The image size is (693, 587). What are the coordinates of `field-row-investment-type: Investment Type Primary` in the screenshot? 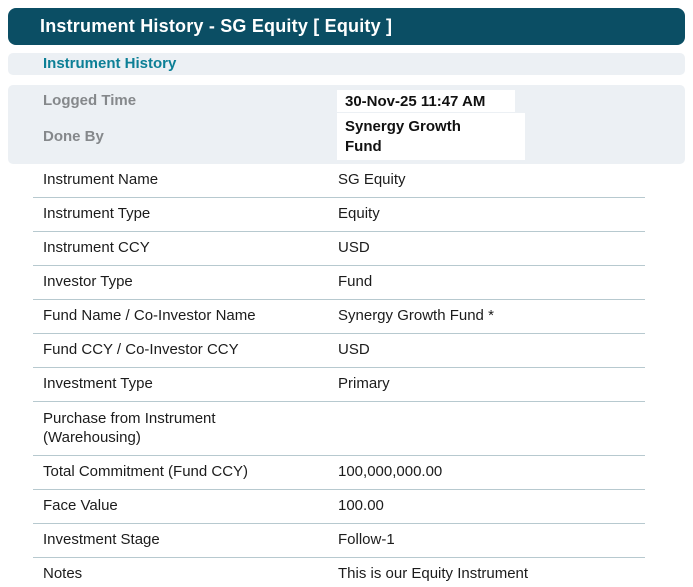 It's located at (339, 385).